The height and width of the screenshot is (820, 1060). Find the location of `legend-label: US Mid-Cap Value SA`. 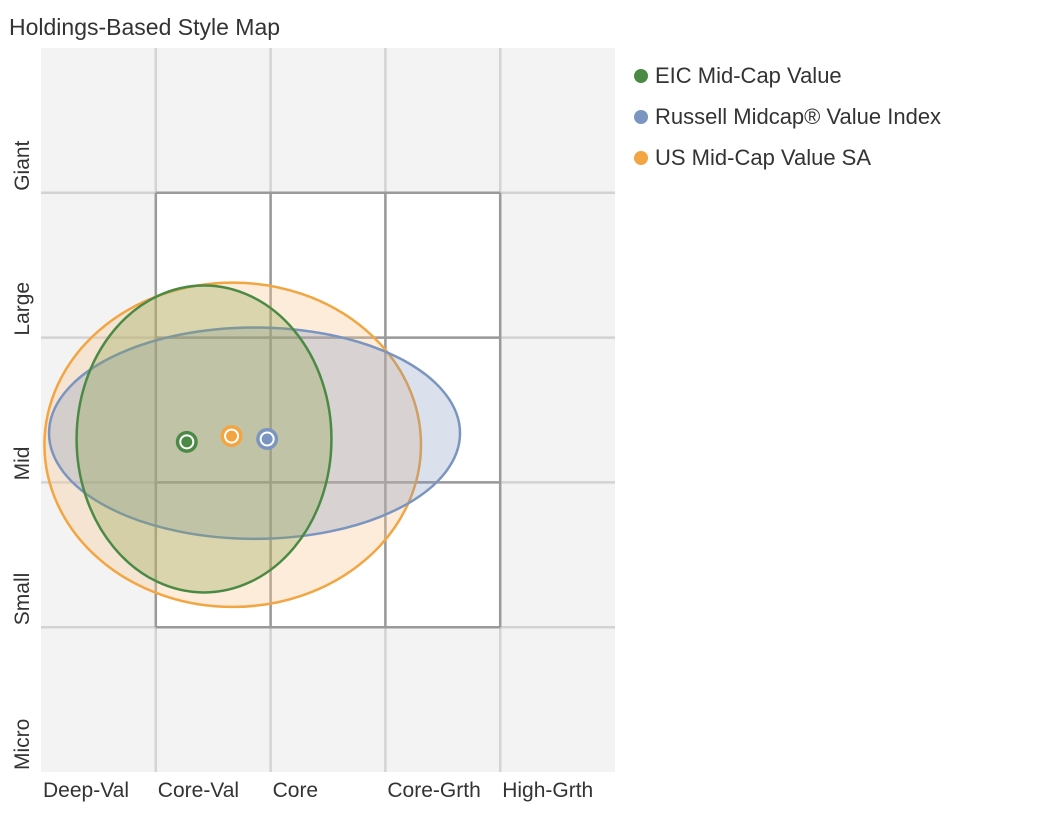

legend-label: US Mid-Cap Value SA is located at coordinates (763, 157).